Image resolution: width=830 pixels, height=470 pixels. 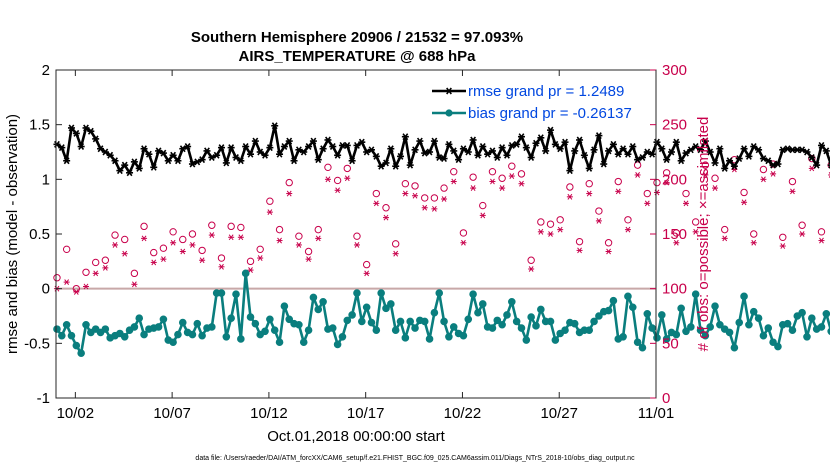 What do you see at coordinates (39, 125) in the screenshot?
I see `y-tick-label: 1.5` at bounding box center [39, 125].